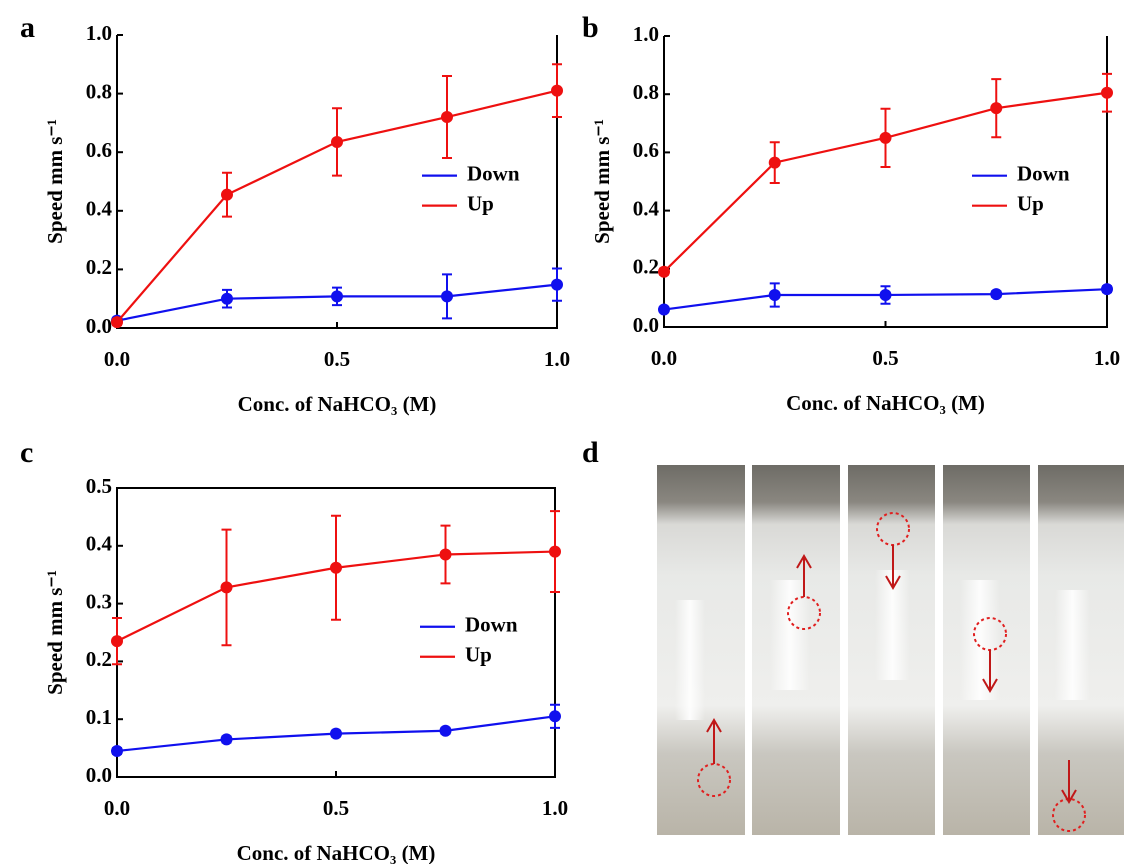  Describe the element at coordinates (590, 27) in the screenshot. I see `panel-label: b` at that location.